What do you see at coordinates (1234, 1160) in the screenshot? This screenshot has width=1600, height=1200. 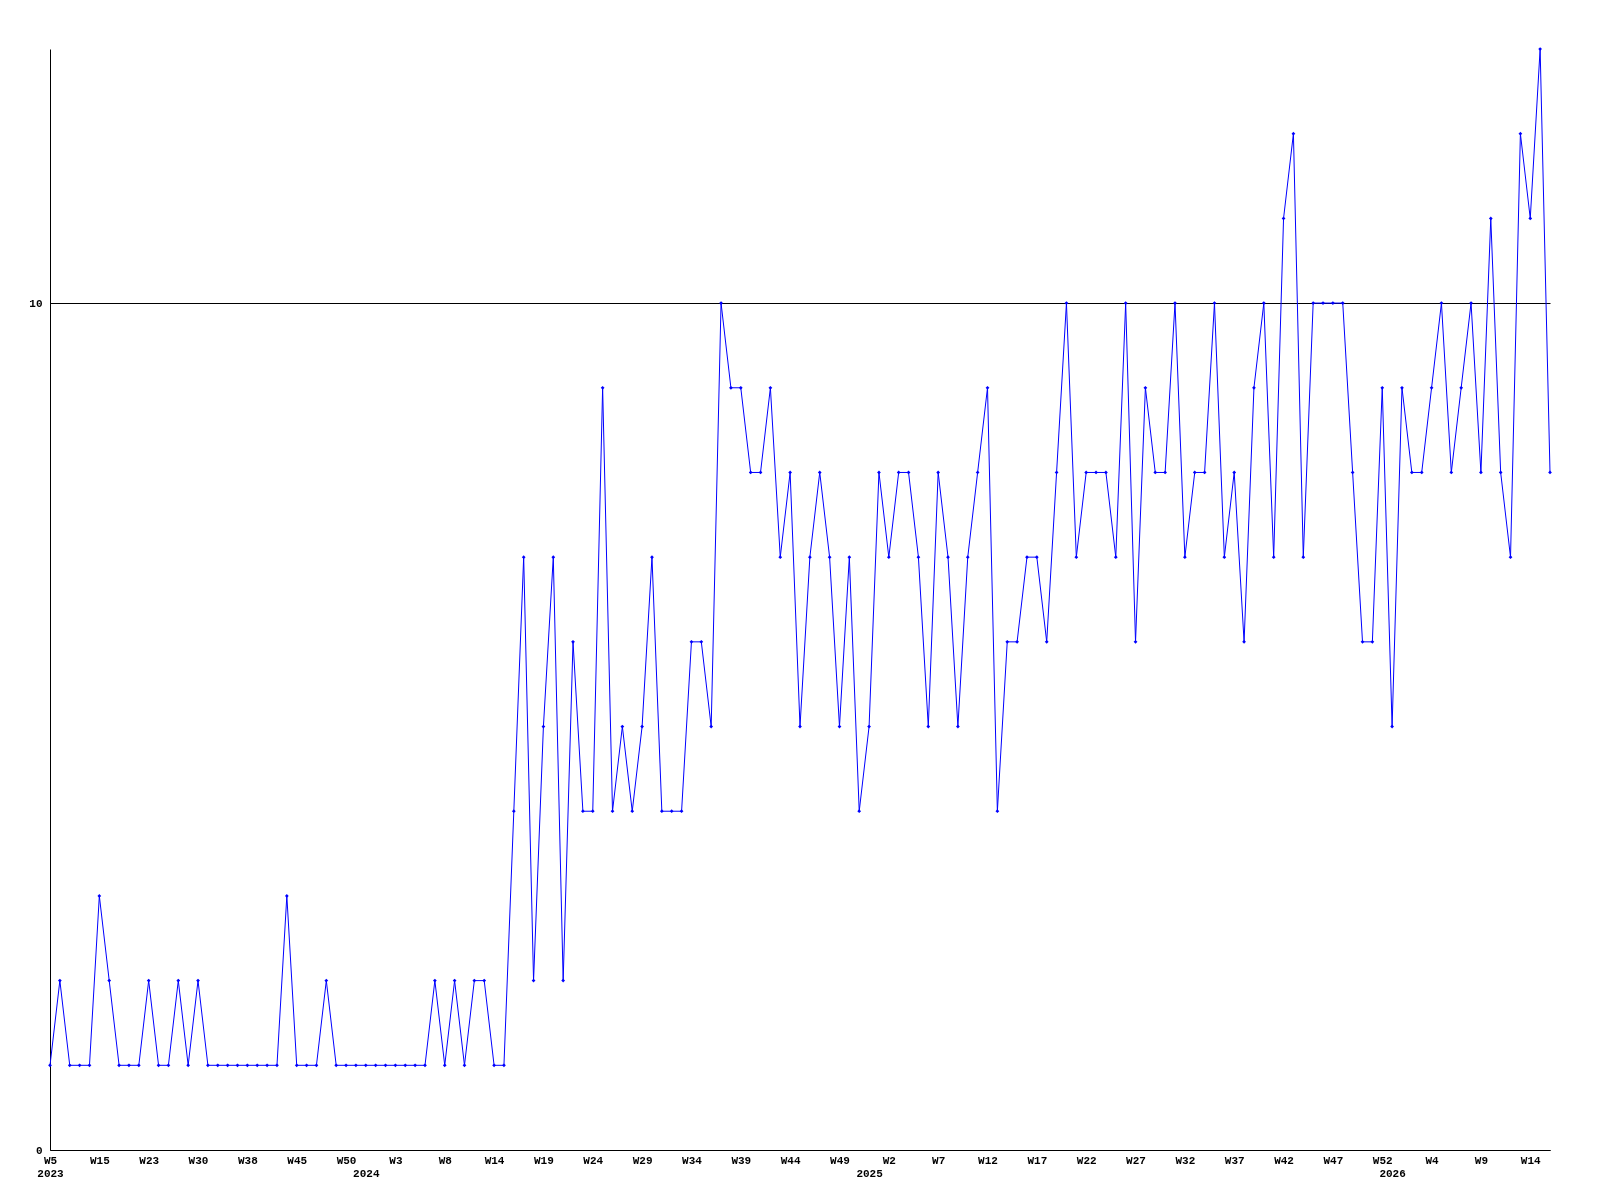 I see `x-tick-label: W37` at bounding box center [1234, 1160].